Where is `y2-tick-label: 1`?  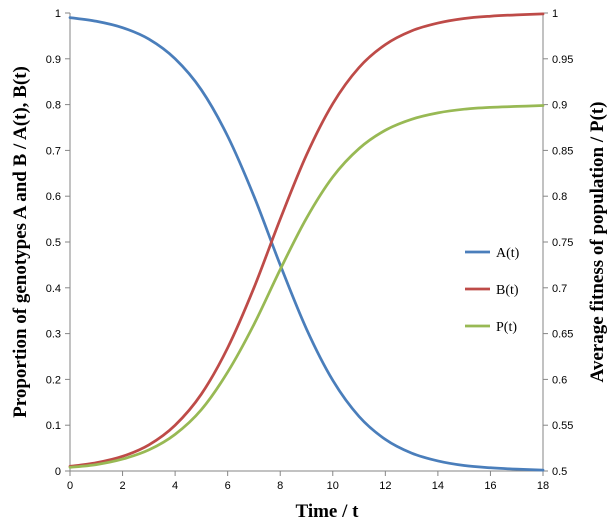
y2-tick-label: 1 is located at coordinates (555, 14).